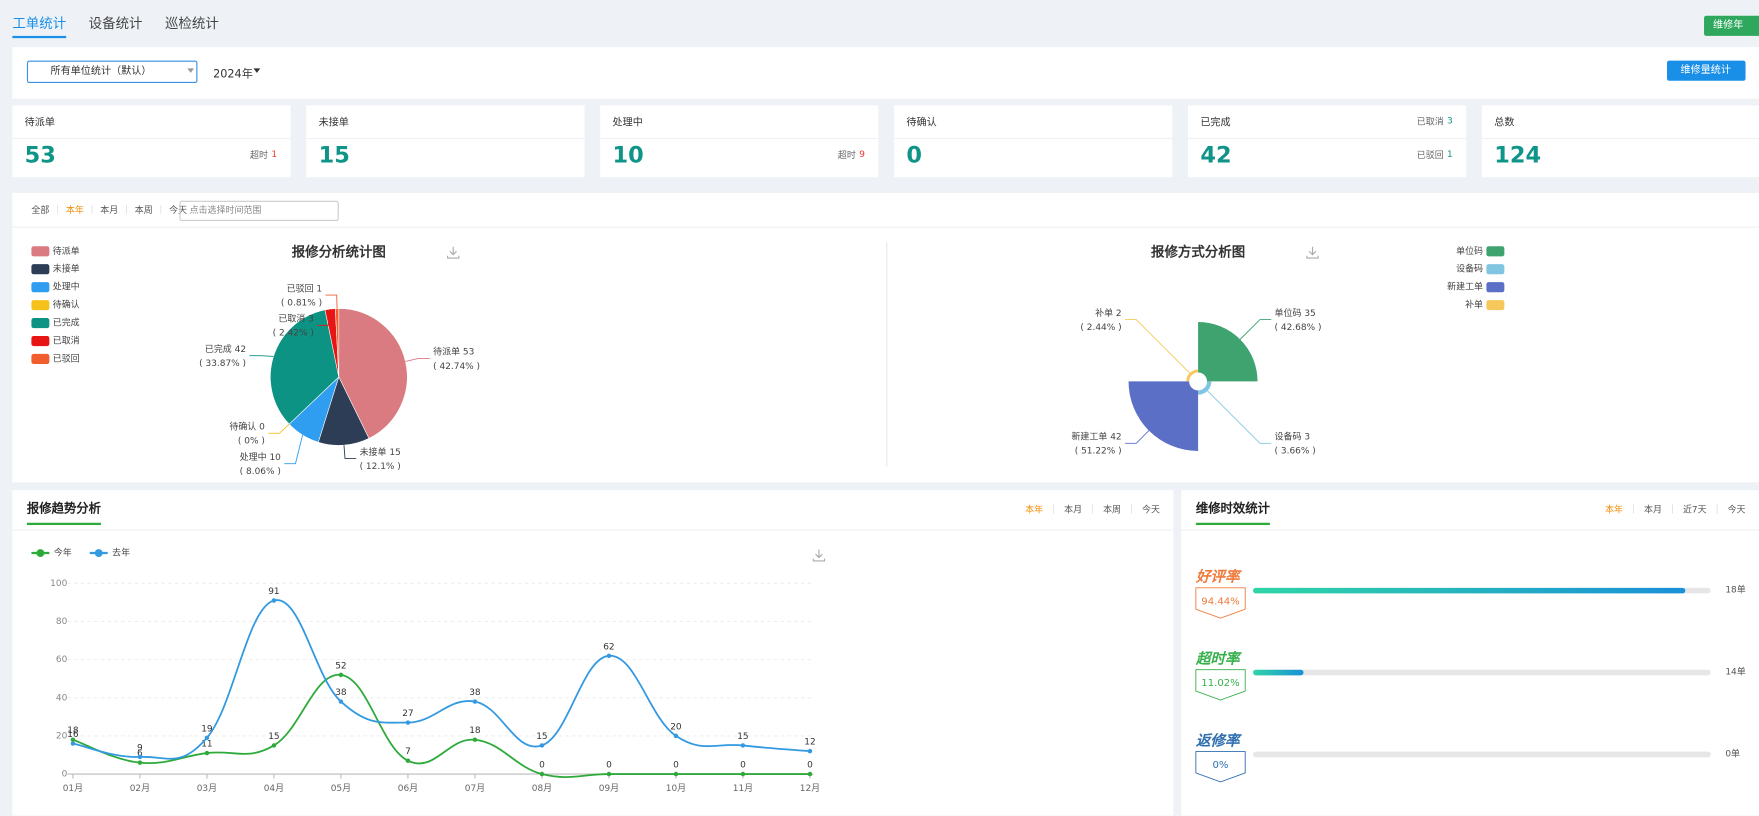  I want to click on pie-label: 待确认 0, so click(247, 426).